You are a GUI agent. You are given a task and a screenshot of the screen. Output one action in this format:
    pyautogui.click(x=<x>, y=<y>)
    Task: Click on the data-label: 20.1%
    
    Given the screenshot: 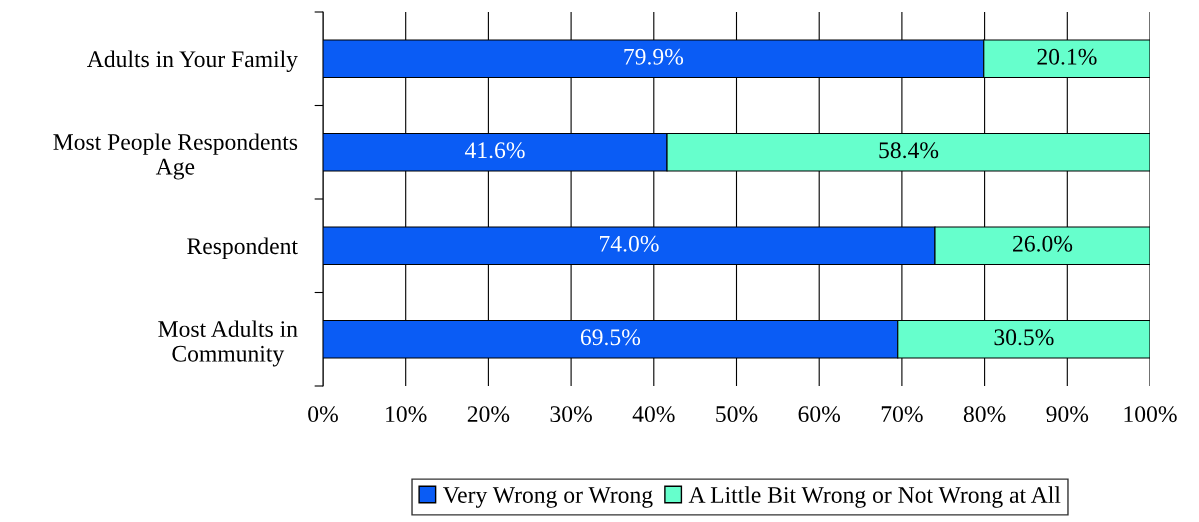 What is the action you would take?
    pyautogui.click(x=1067, y=56)
    